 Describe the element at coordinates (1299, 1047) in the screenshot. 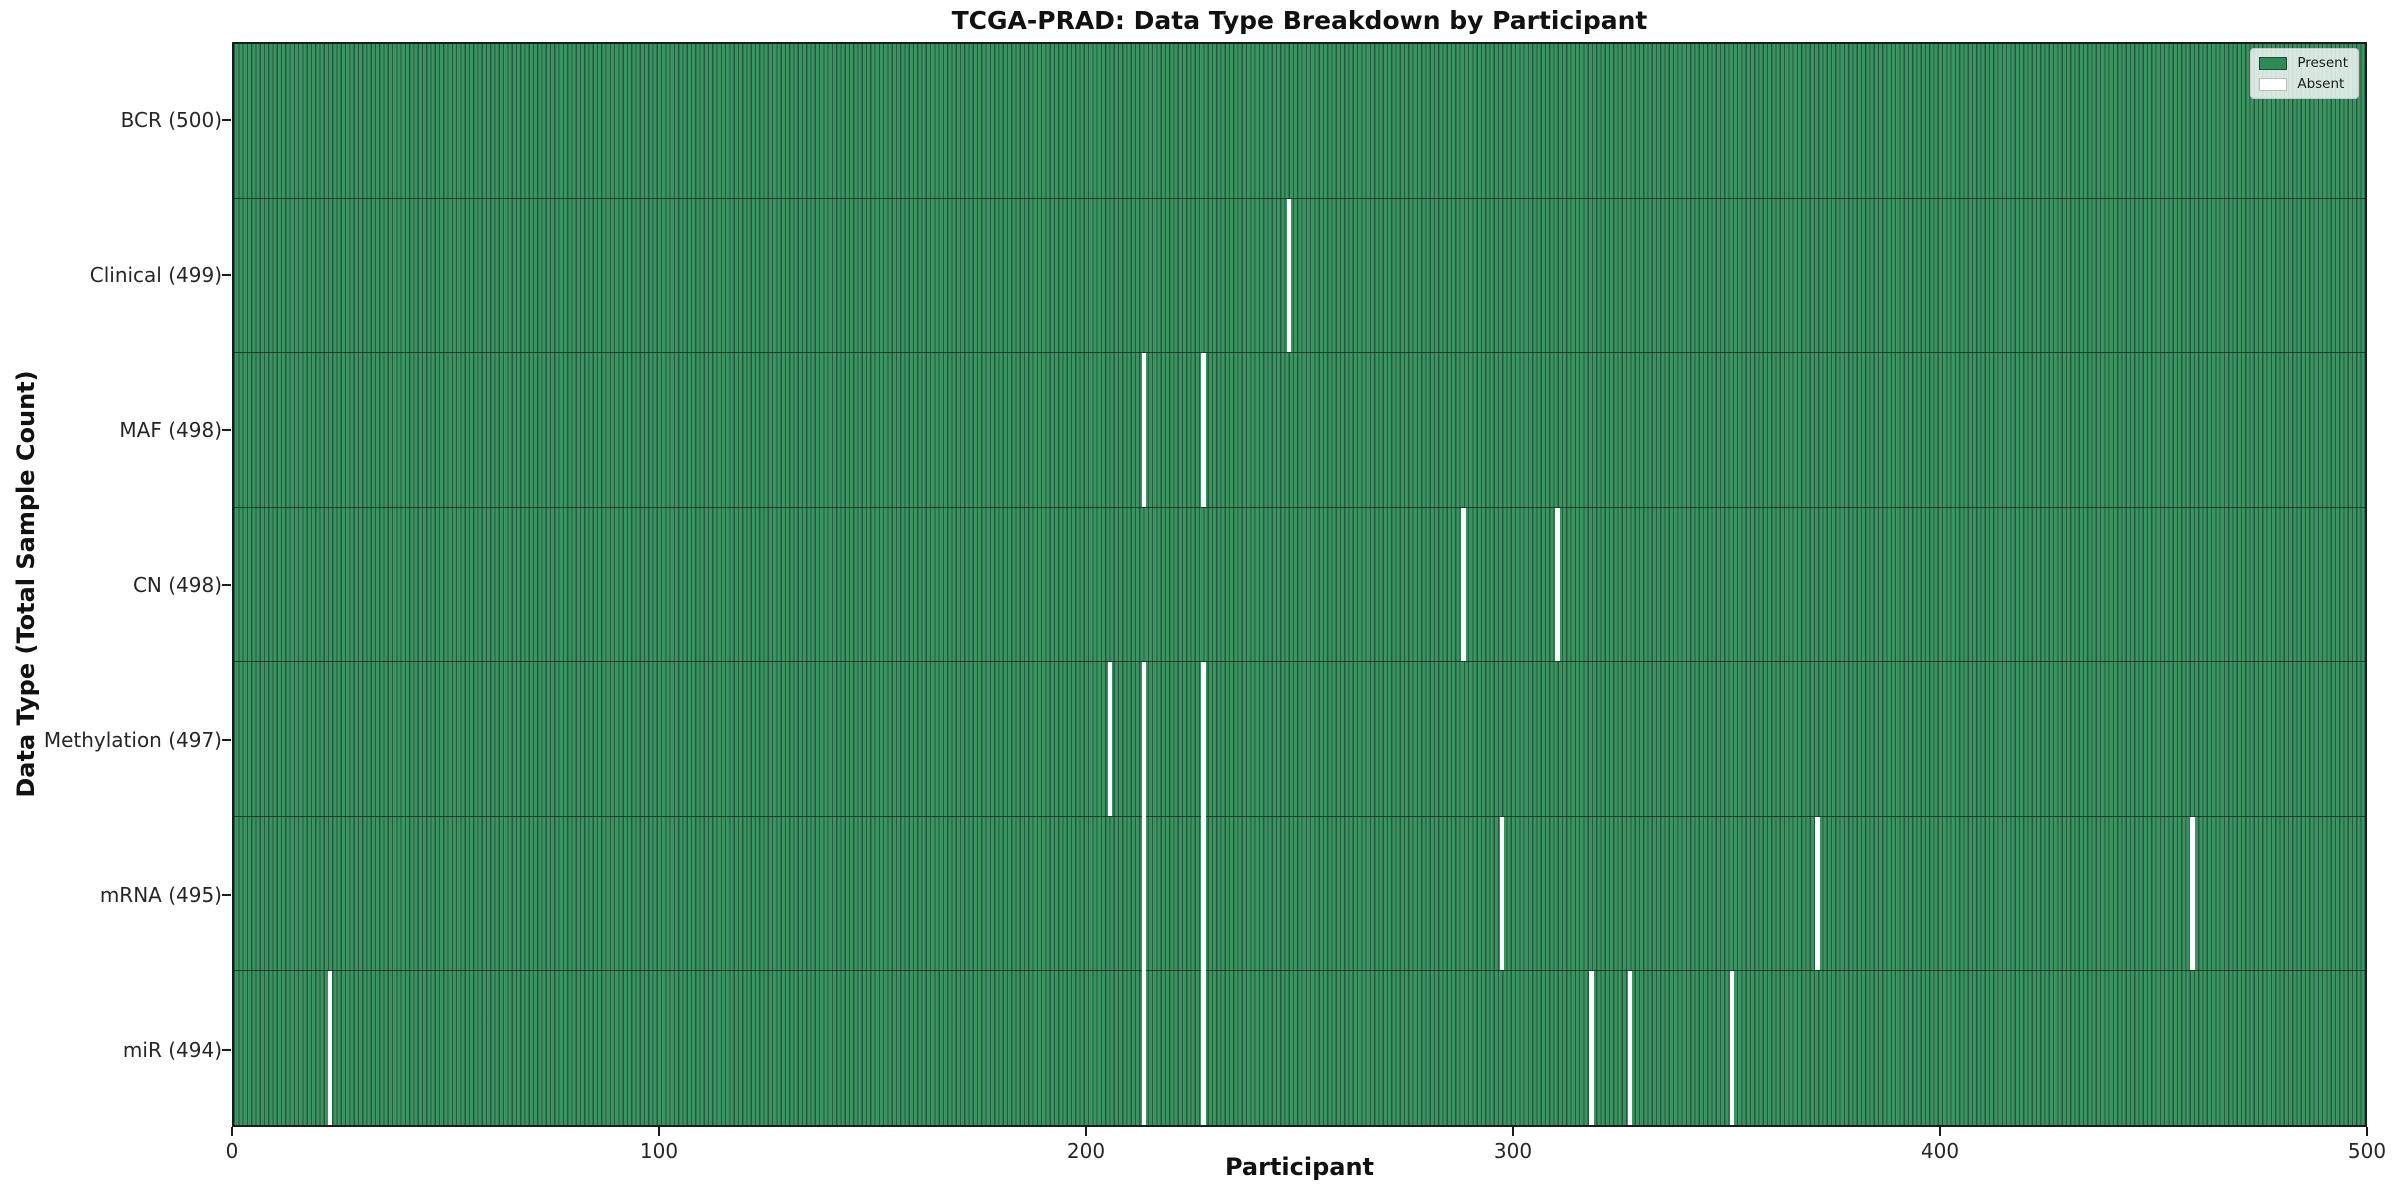

I see `heatmap-row-miR` at that location.